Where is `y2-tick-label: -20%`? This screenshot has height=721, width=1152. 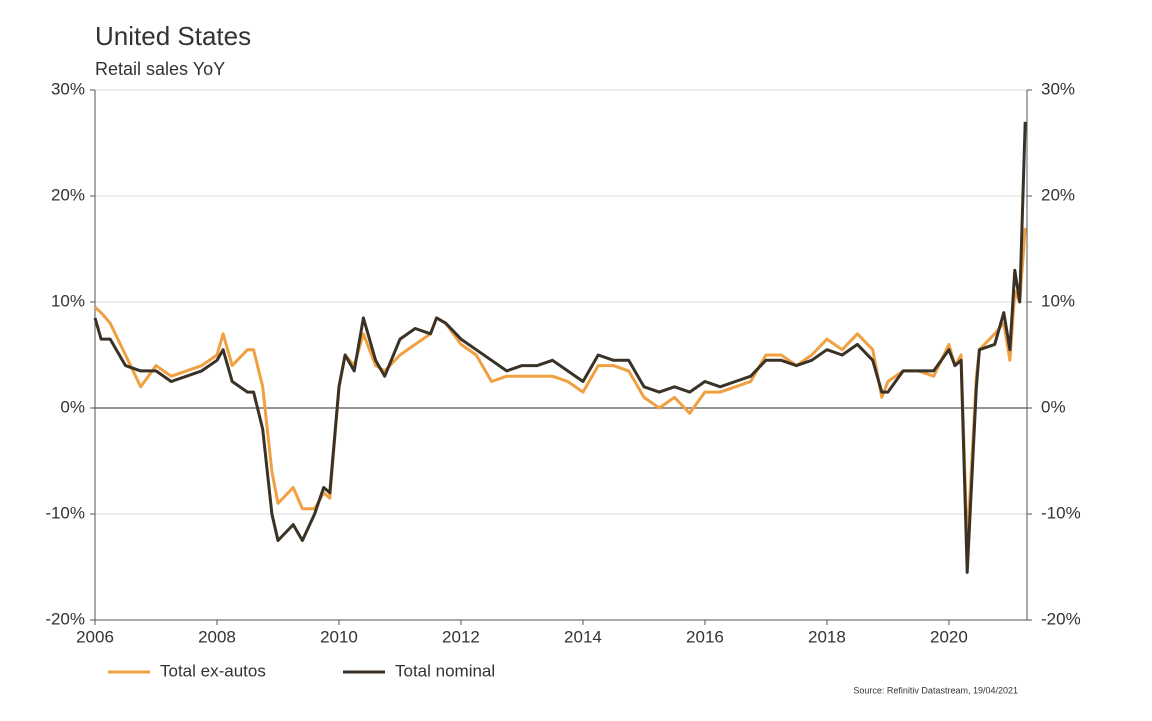 y2-tick-label: -20% is located at coordinates (1061, 618).